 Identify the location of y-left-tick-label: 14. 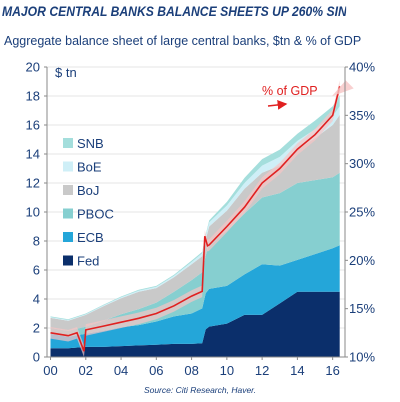
(33, 154).